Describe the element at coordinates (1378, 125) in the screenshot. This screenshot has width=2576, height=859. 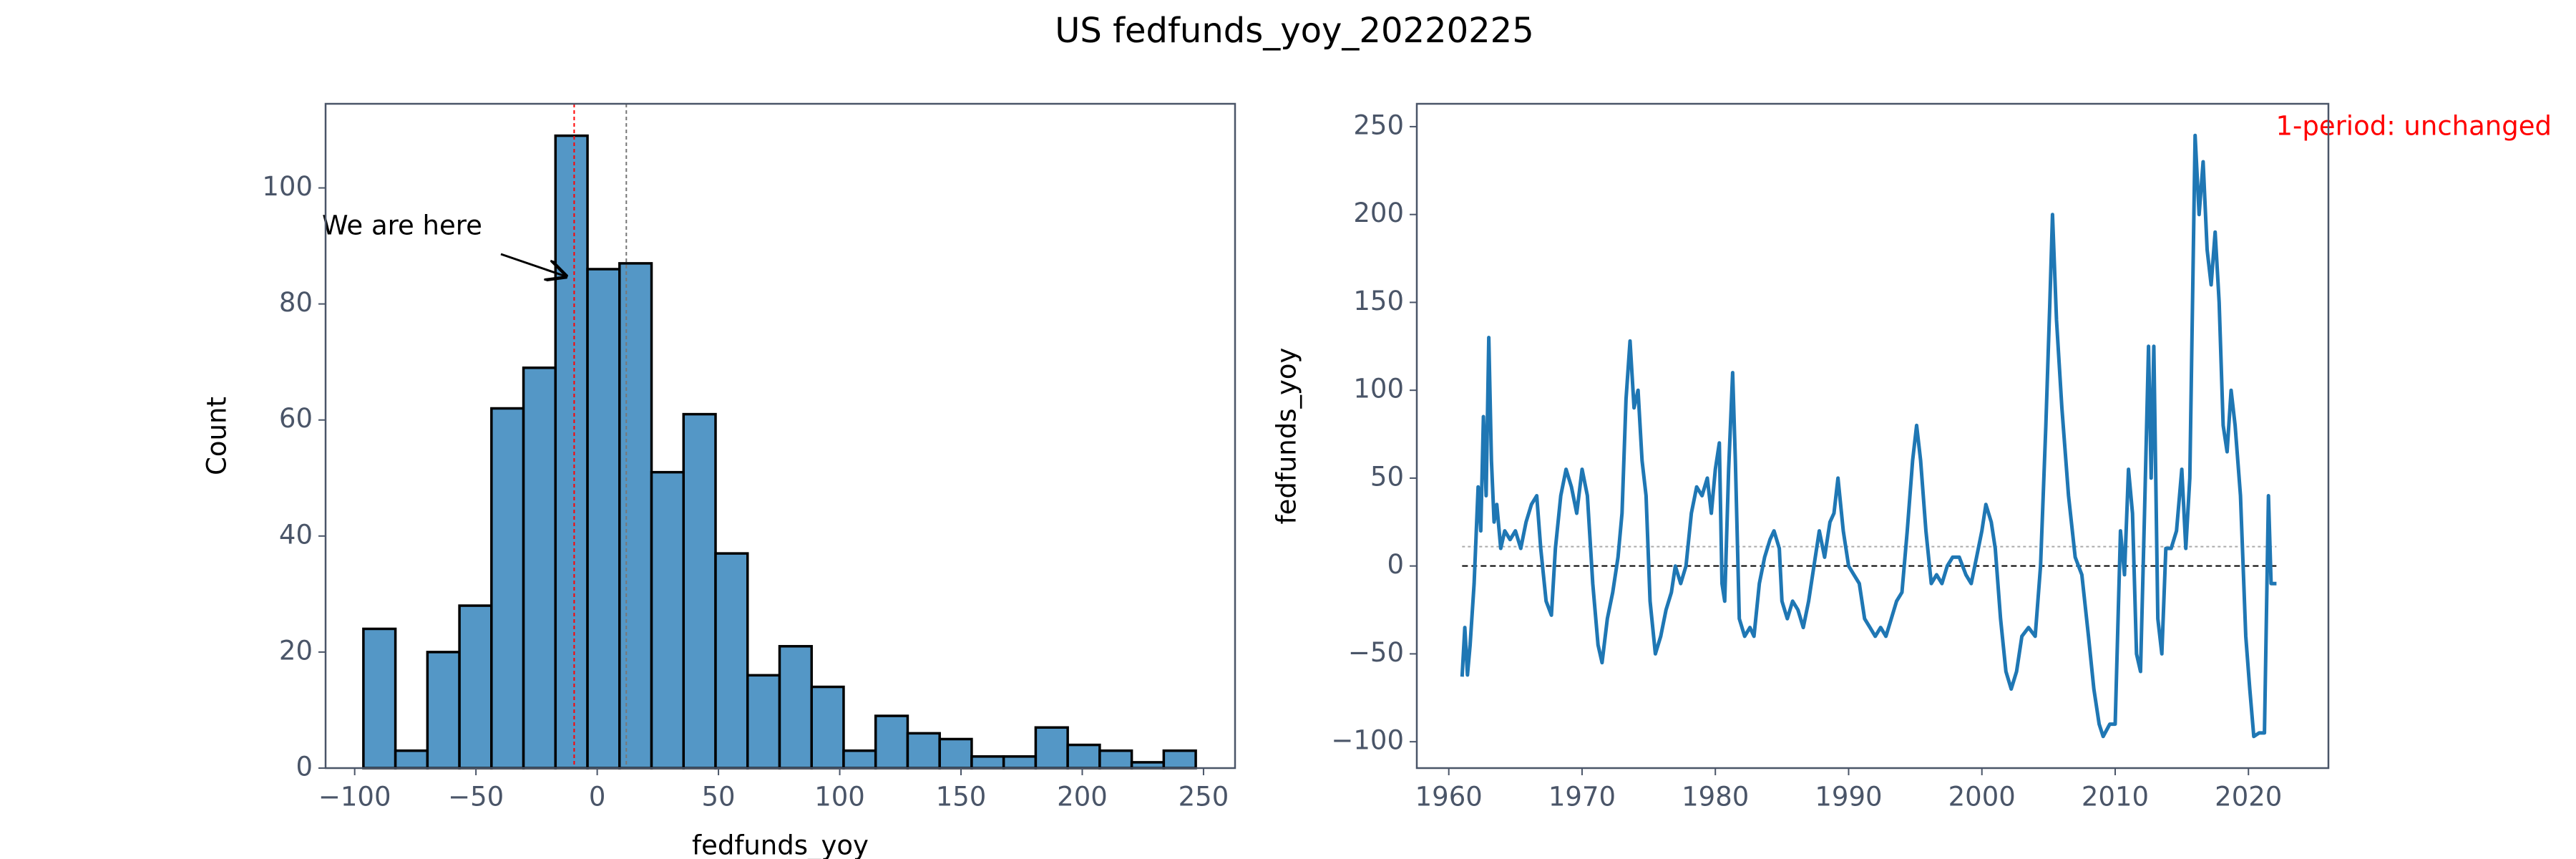
I see `y-tick-label: 250` at that location.